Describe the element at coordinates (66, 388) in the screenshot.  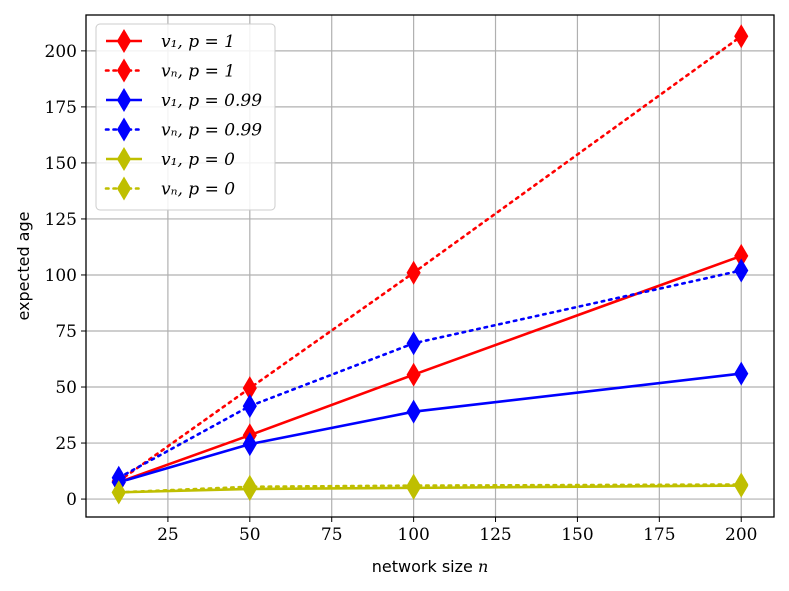
I see `y-tick-label: 50` at that location.